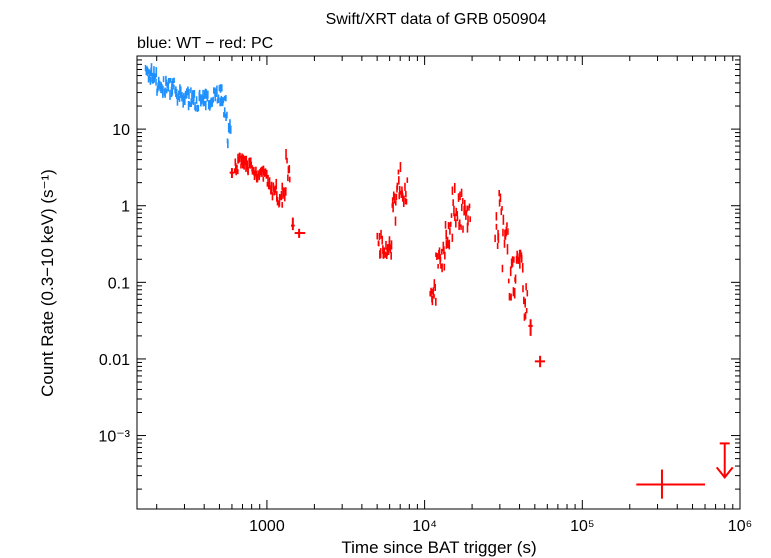 The width and height of the screenshot is (771, 558). Describe the element at coordinates (724, 461) in the screenshot. I see `upper-limit` at that location.